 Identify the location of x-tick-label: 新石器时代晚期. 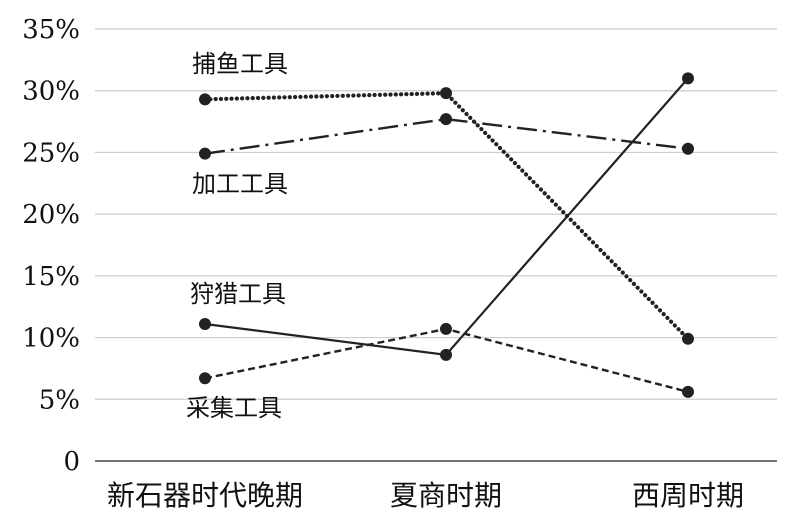
(205, 495).